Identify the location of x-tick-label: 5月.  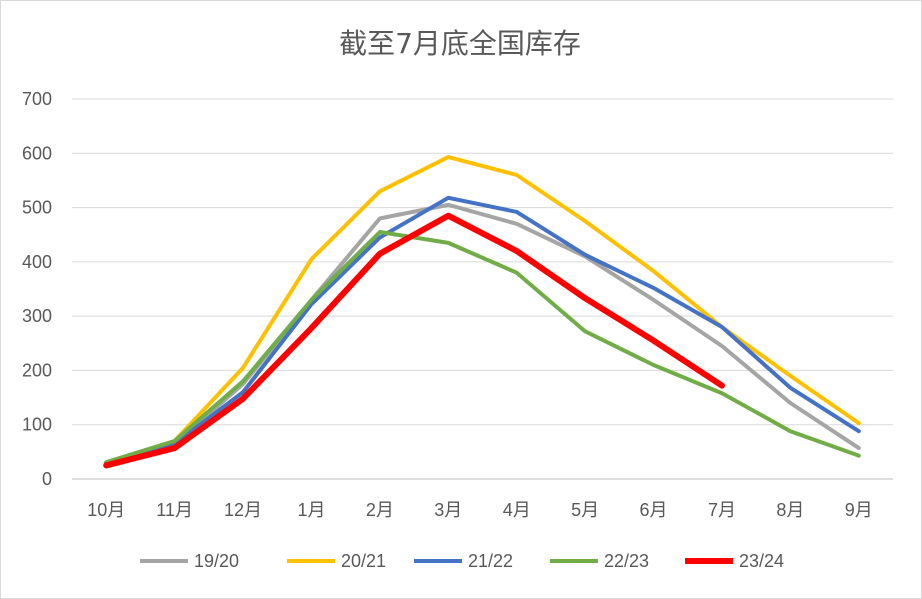
(585, 510).